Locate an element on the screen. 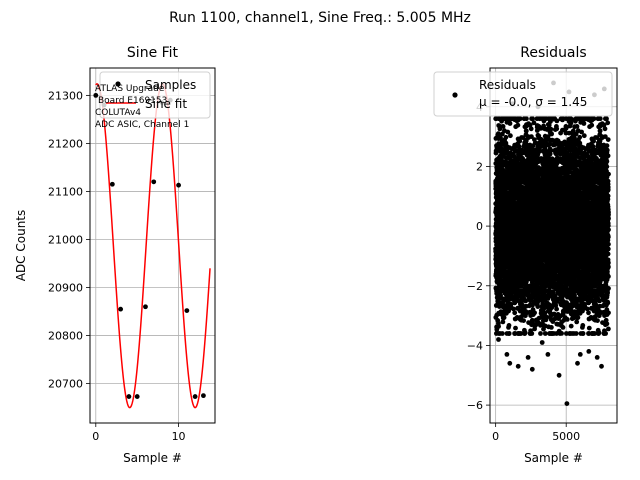  residuals-points-group is located at coordinates (552, 243).